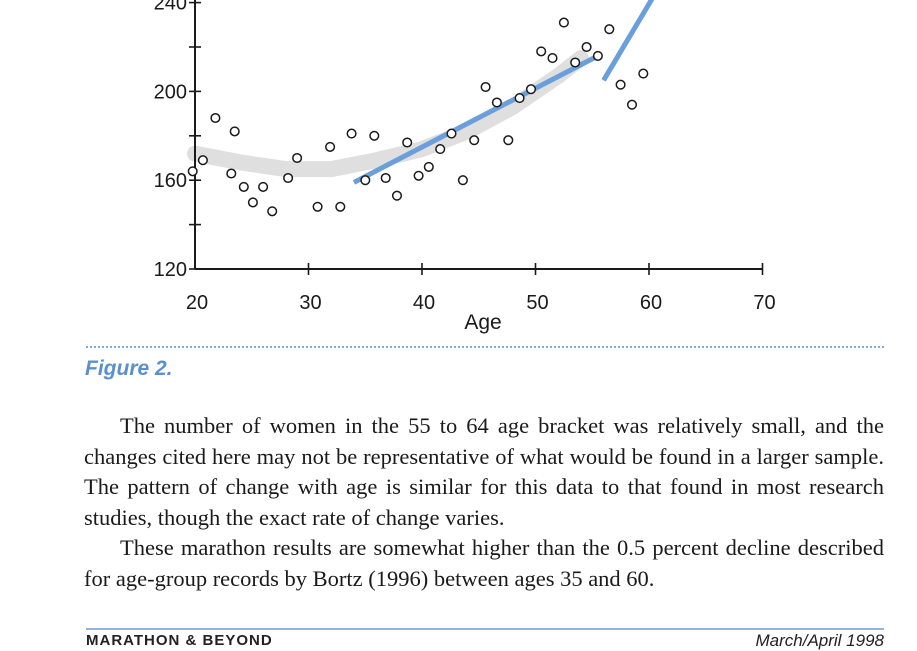  What do you see at coordinates (170, 270) in the screenshot?
I see `y-tick-label: 120` at bounding box center [170, 270].